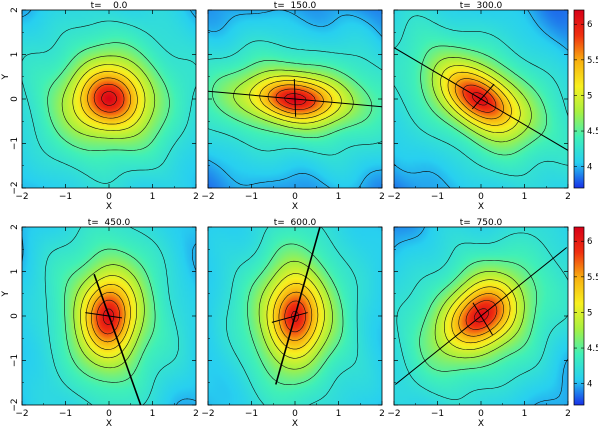 The height and width of the screenshot is (427, 598). I want to click on colorbar-1: 4 4.5 5 5.5 6, so click(585, 99).